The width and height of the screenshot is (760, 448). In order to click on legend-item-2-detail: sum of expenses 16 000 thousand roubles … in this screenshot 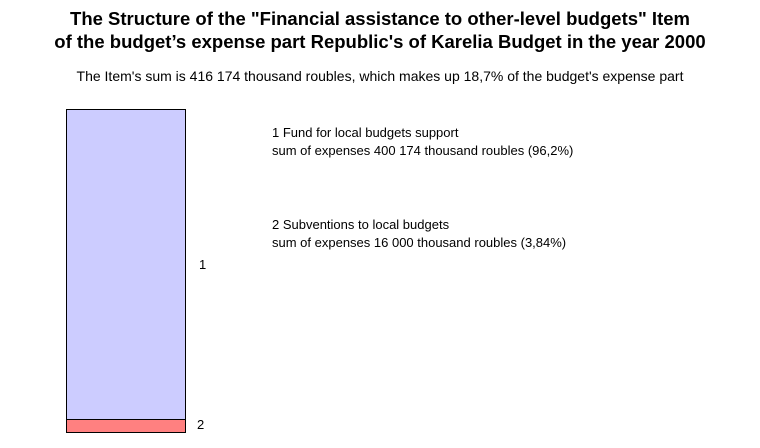, I will do `click(419, 242)`.